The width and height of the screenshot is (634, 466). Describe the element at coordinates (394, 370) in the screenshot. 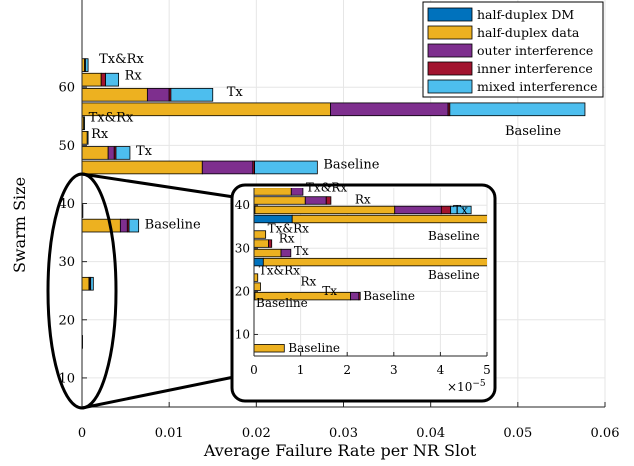

I see `inset-x-tick-label: 3` at that location.